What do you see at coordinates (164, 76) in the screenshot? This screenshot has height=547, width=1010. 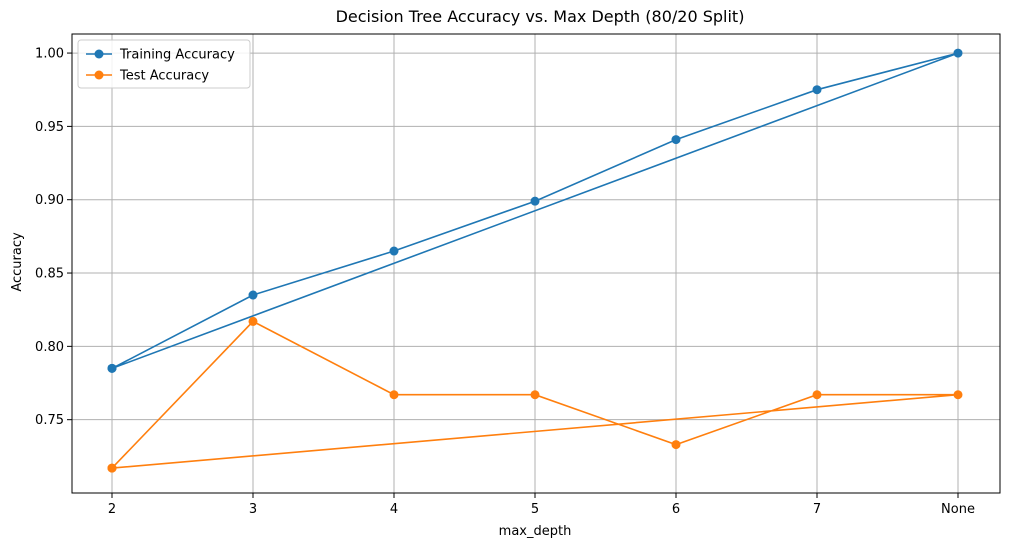 I see `legend-entry: Test Accuracy` at bounding box center [164, 76].